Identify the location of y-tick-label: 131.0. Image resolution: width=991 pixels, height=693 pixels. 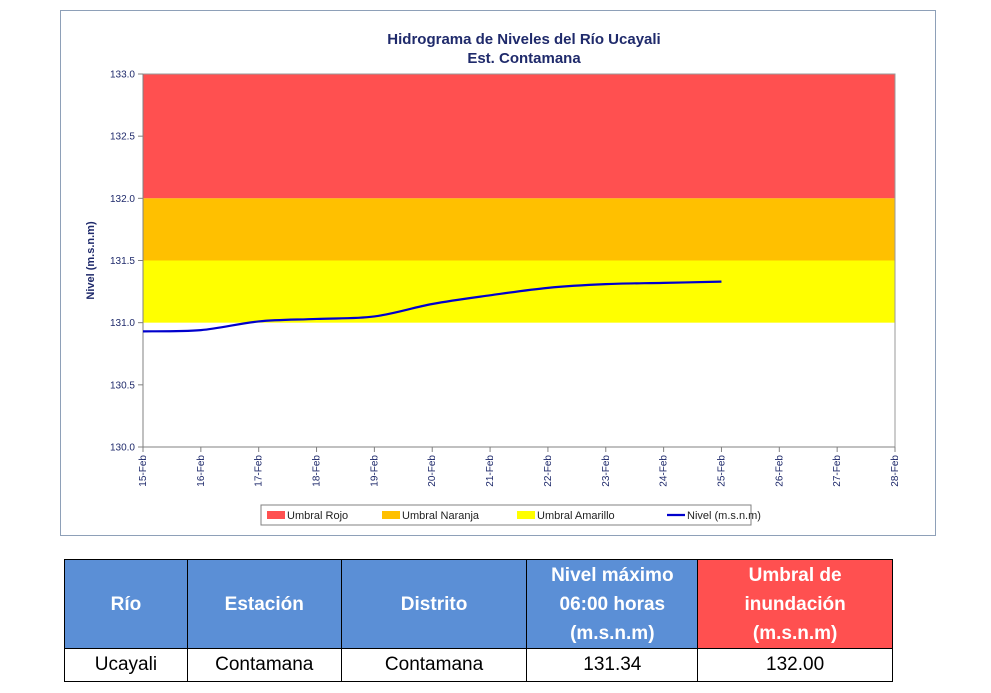
(122, 323).